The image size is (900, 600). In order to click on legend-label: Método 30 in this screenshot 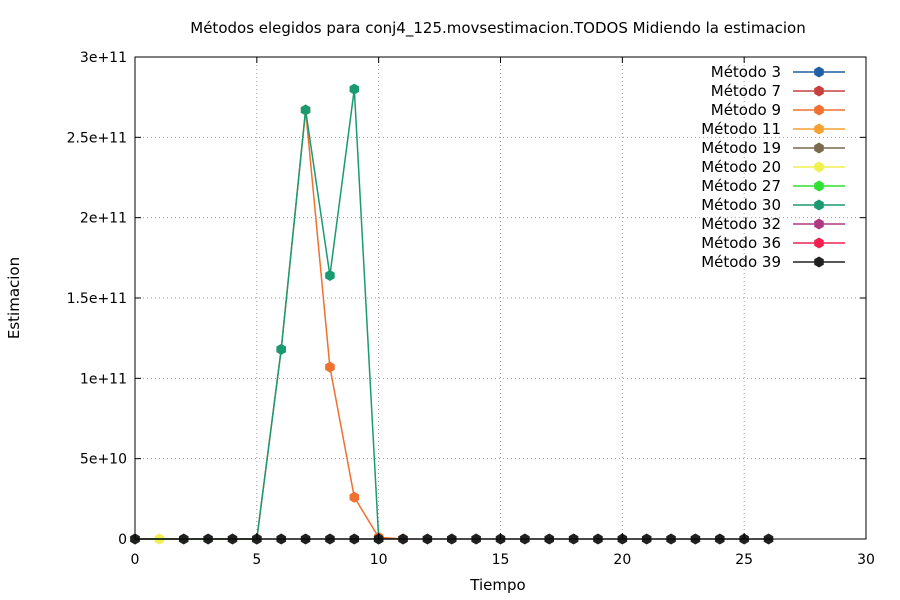, I will do `click(741, 205)`.